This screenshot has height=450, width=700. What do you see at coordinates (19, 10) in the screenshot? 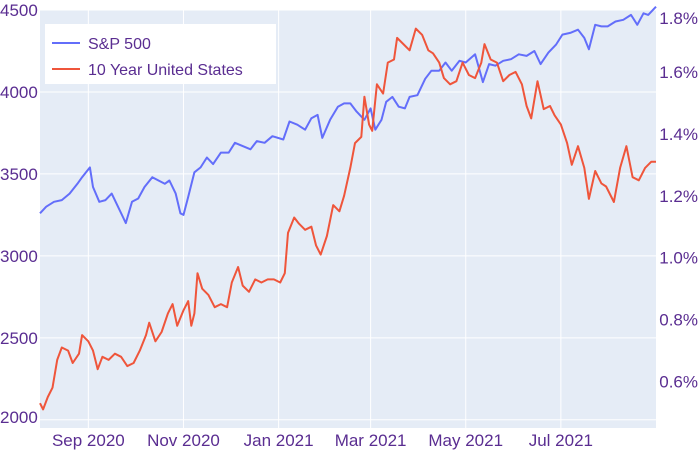
I see `y-tick-label: 4500` at bounding box center [19, 10].